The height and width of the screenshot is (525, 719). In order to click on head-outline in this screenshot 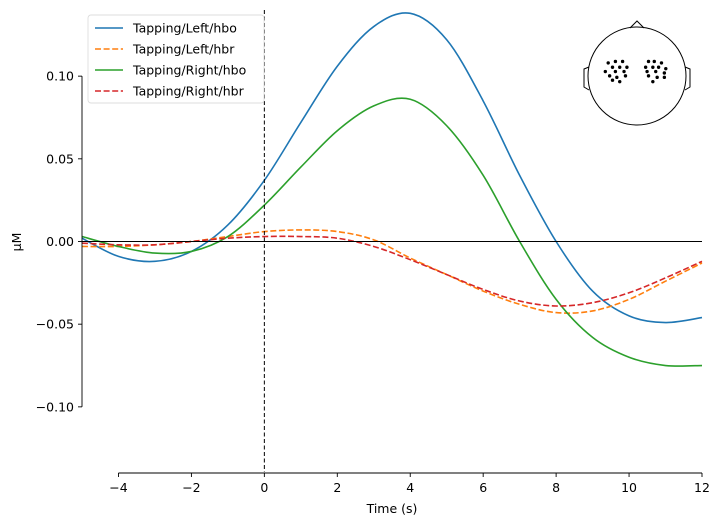, I will do `click(637, 76)`.